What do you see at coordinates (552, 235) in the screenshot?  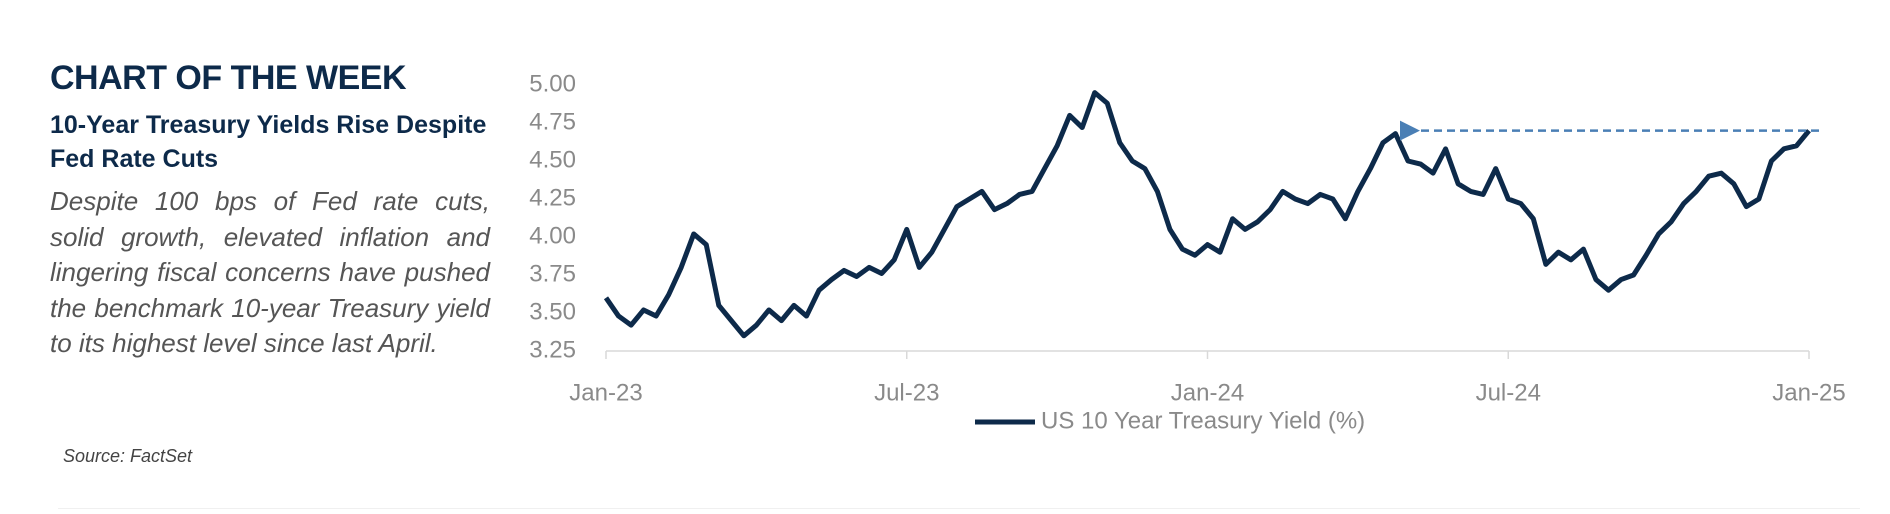 I see `y-tick-label: 4.00` at bounding box center [552, 235].